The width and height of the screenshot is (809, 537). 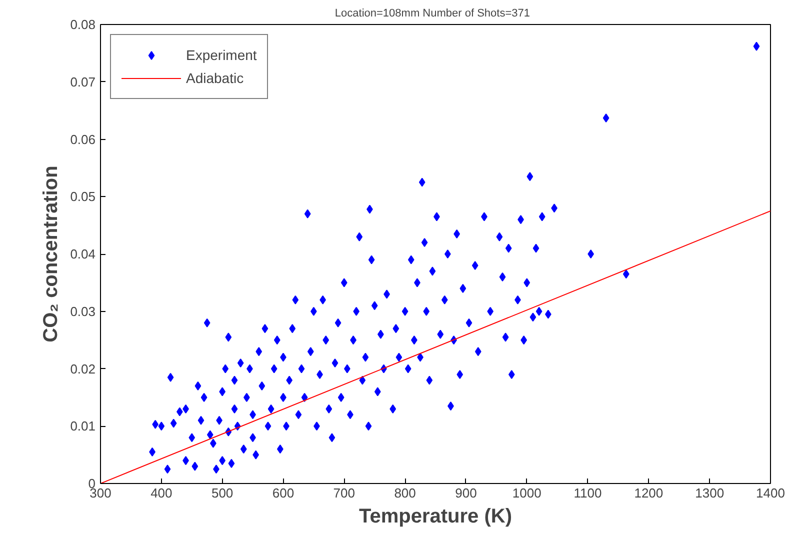 What do you see at coordinates (221, 55) in the screenshot?
I see `legend-label: Experiment` at bounding box center [221, 55].